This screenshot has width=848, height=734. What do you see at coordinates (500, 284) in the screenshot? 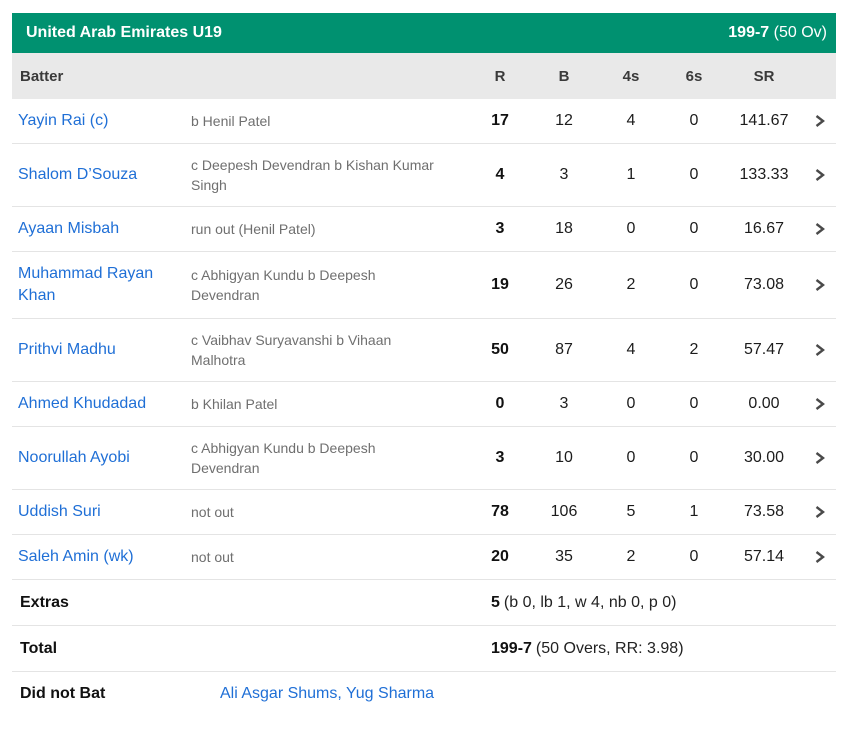
I see `runs-value: 19` at bounding box center [500, 284].